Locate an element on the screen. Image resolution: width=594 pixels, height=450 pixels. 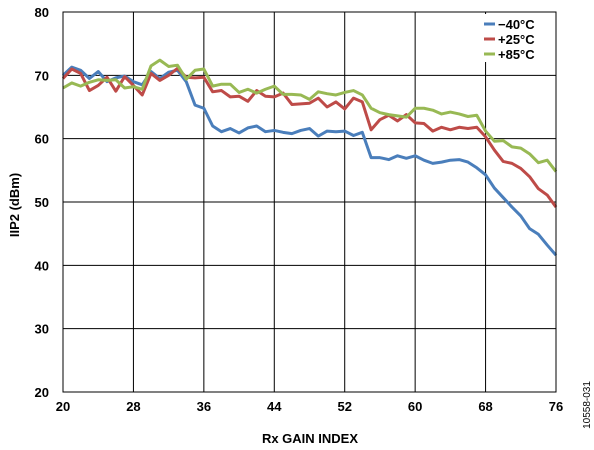
y-tick-label: 60 is located at coordinates (42, 139).